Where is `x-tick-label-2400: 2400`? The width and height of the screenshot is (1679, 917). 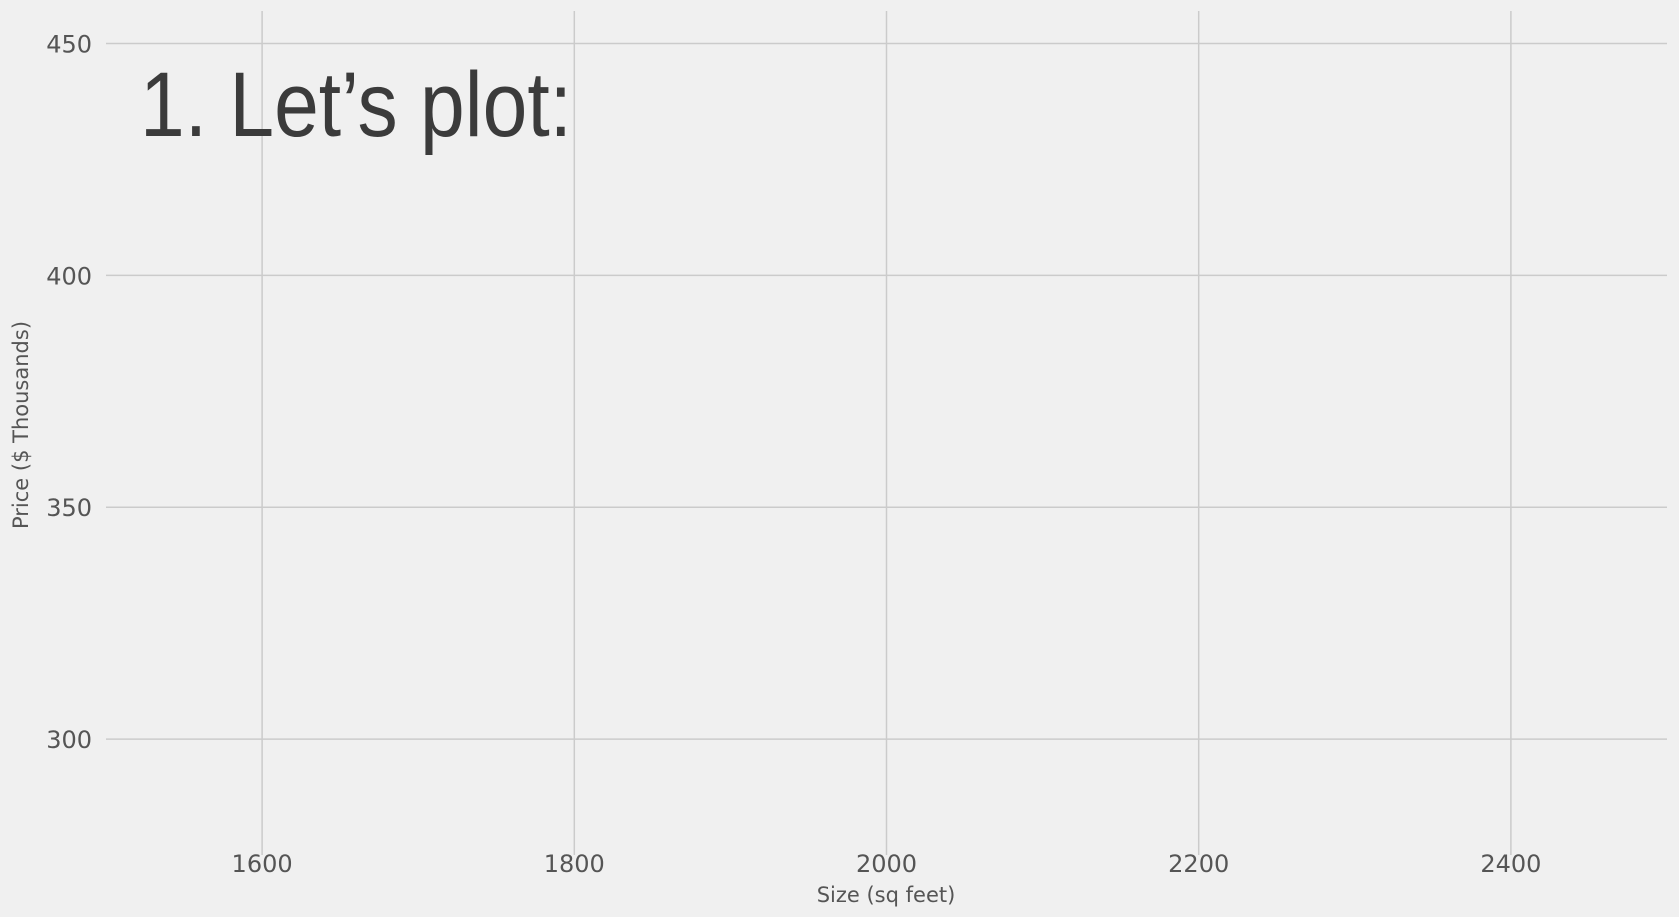 x-tick-label-2400: 2400 is located at coordinates (1510, 864).